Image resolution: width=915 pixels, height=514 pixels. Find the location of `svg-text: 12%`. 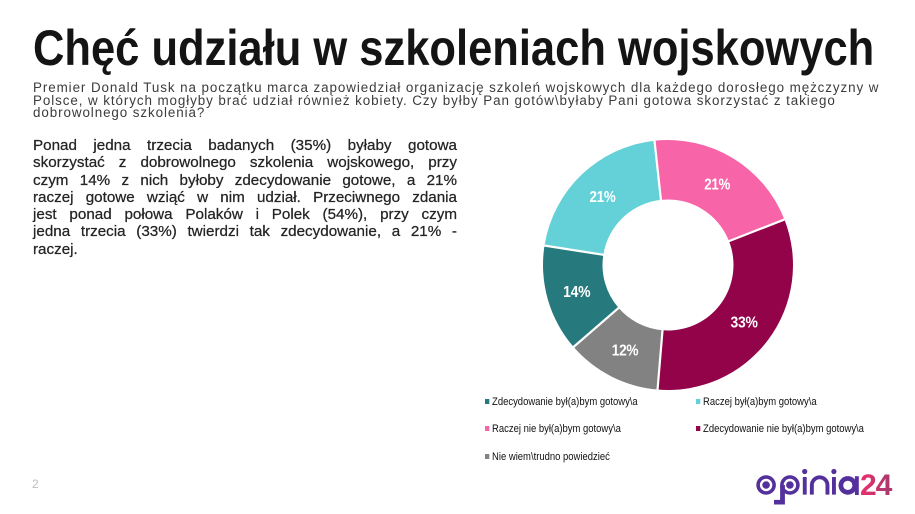

svg-text: 12% is located at coordinates (625, 351).